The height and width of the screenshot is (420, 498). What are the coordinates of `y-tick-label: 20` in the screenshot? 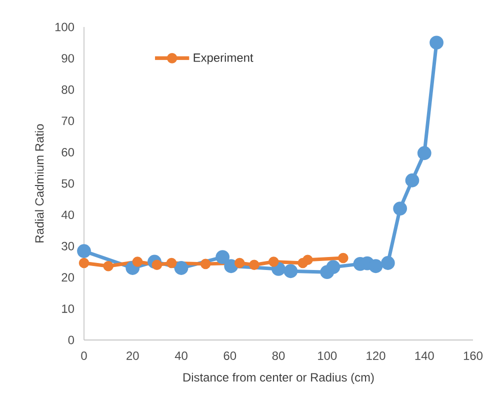 It's located at (68, 277).